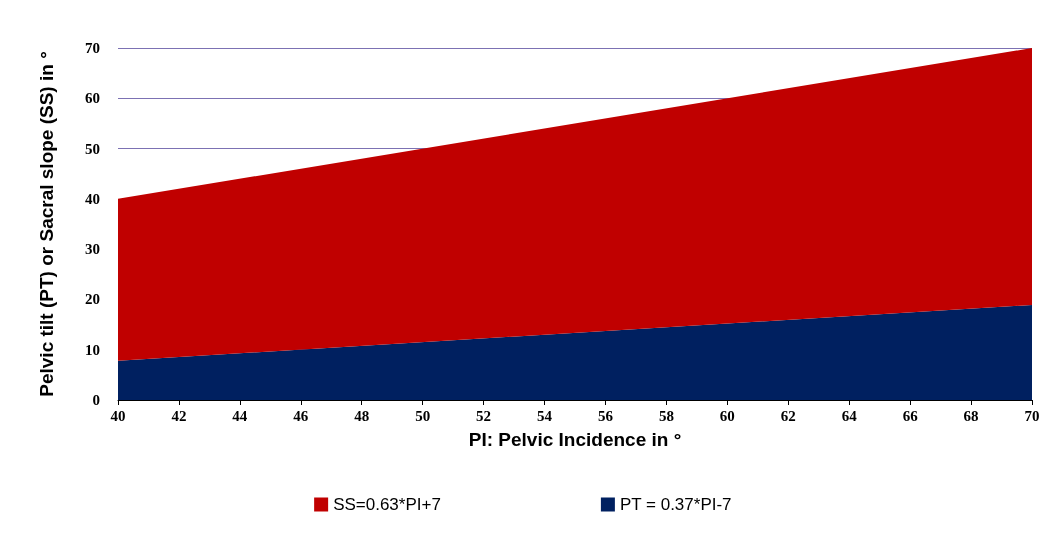  What do you see at coordinates (545, 415) in the screenshot?
I see `x-tick-label: 54` at bounding box center [545, 415].